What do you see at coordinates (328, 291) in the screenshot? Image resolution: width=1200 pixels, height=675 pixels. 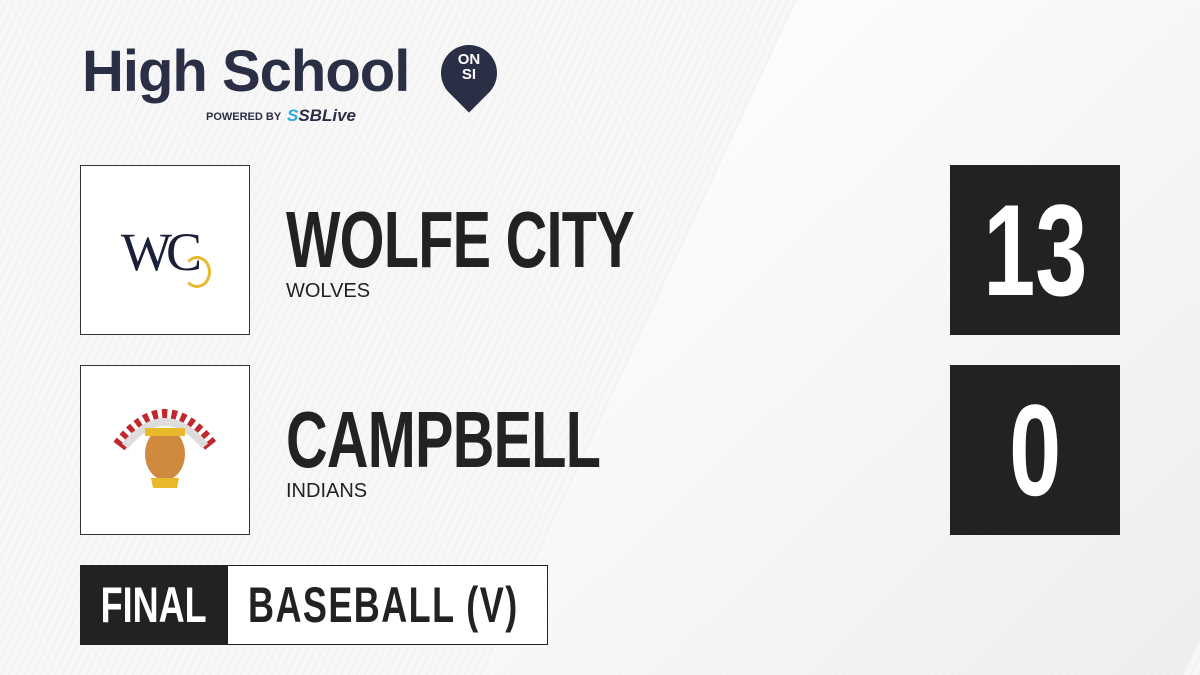 I see `team-mascot: WOLVES` at bounding box center [328, 291].